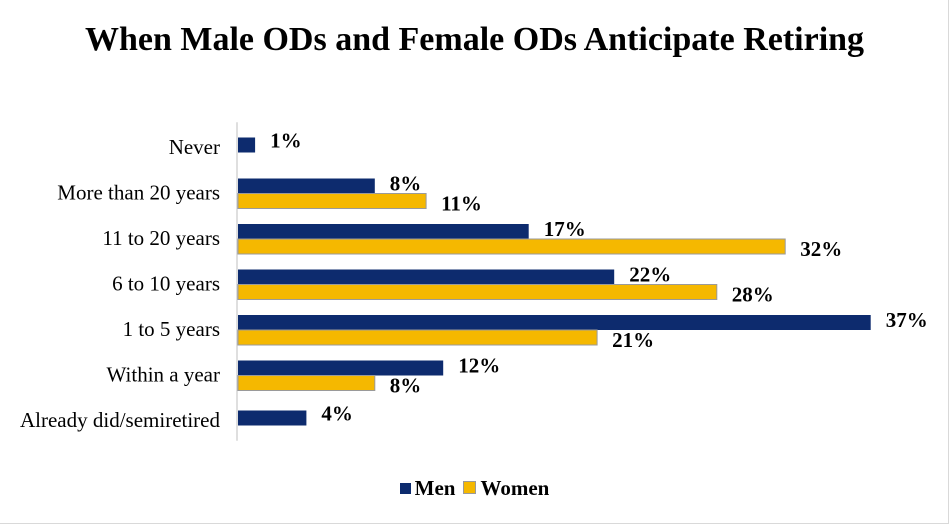 The height and width of the screenshot is (524, 949). What do you see at coordinates (163, 375) in the screenshot?
I see `category-label: Within a year` at bounding box center [163, 375].